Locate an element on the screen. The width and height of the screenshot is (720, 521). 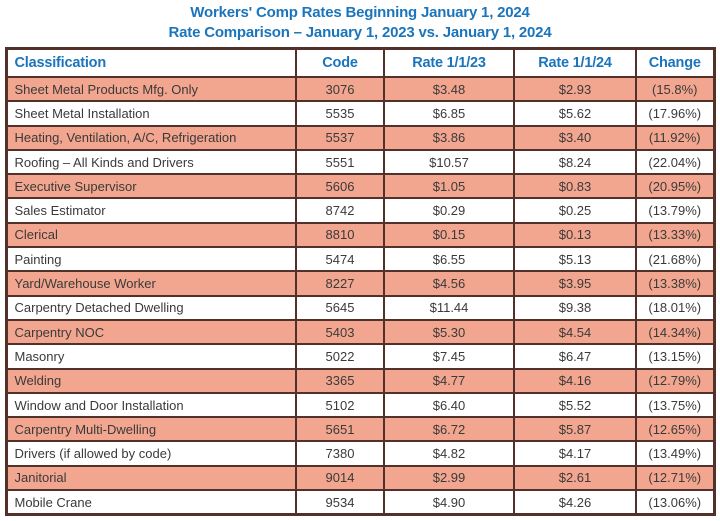
col-header-classification: Classification is located at coordinates (151, 62).